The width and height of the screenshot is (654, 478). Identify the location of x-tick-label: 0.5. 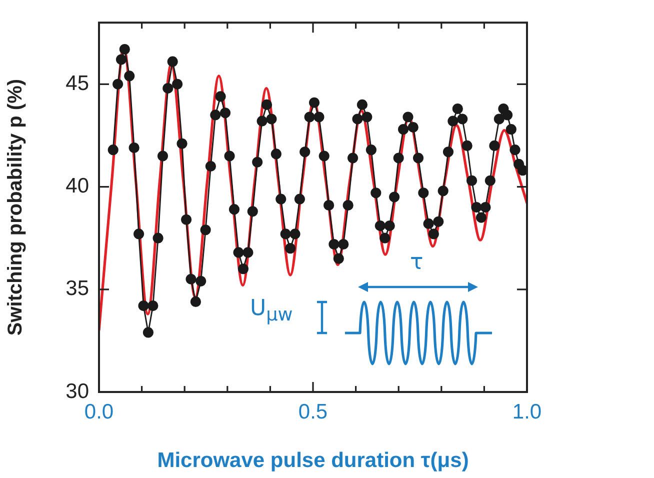
(313, 412).